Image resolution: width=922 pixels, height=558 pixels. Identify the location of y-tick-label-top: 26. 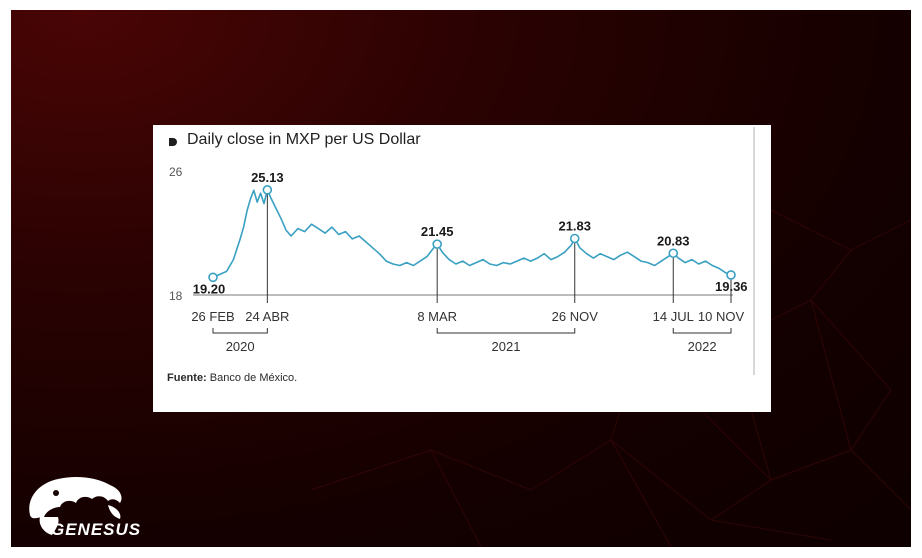
(176, 172).